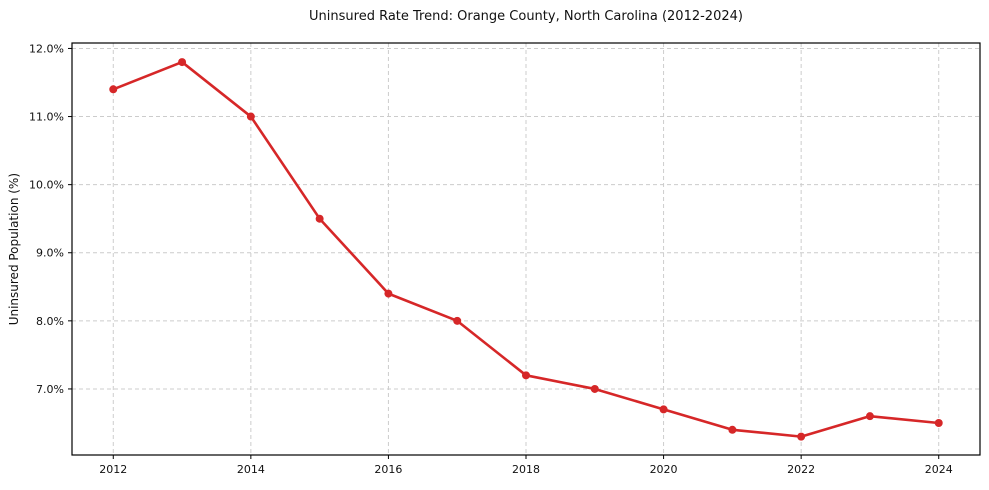 This screenshot has height=490, width=989. Describe the element at coordinates (50, 253) in the screenshot. I see `y-axis-tick-label: 9.0%` at that location.